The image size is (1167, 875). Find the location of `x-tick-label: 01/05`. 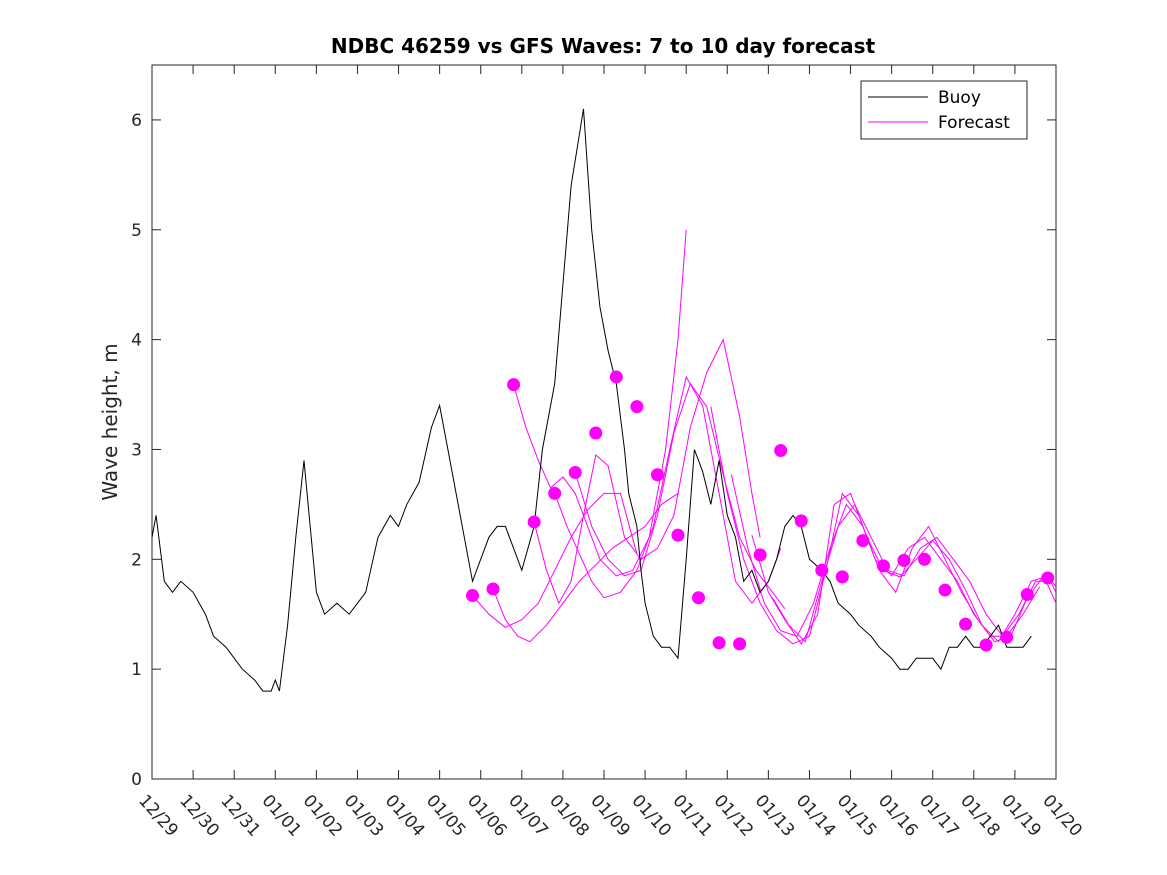

x-tick-label: 01/05 is located at coordinates (446, 816).